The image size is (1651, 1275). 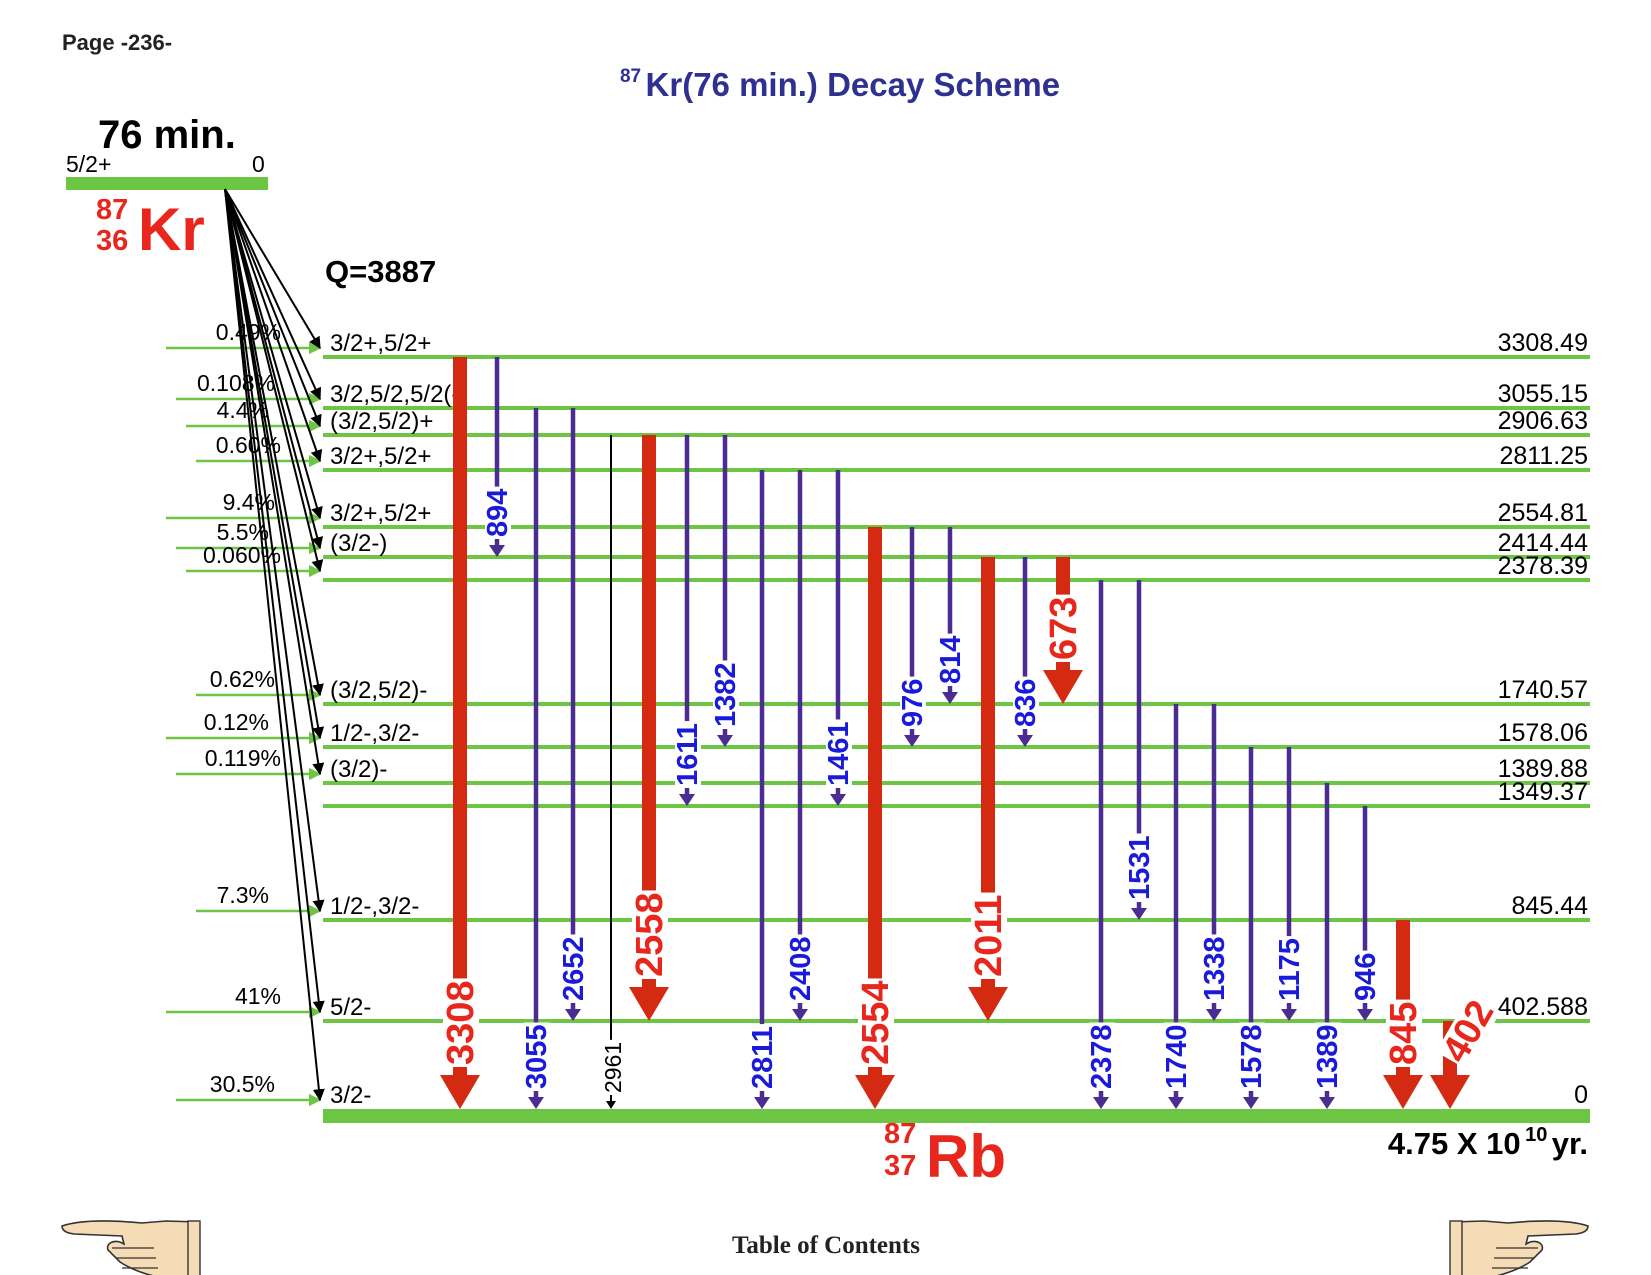 I want to click on level-energy-label: 2554.81, so click(x=1543, y=513).